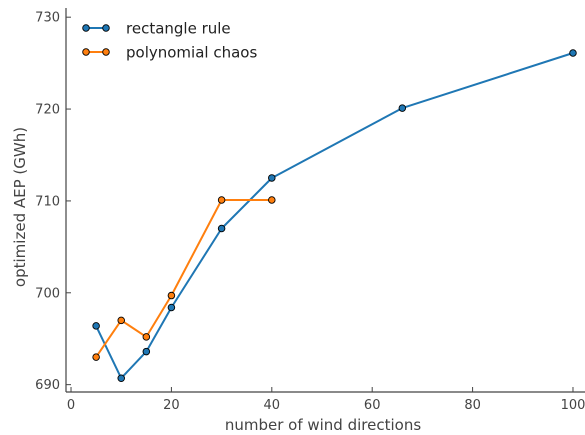 This screenshot has height=435, width=585. I want to click on series-line, so click(183, 278).